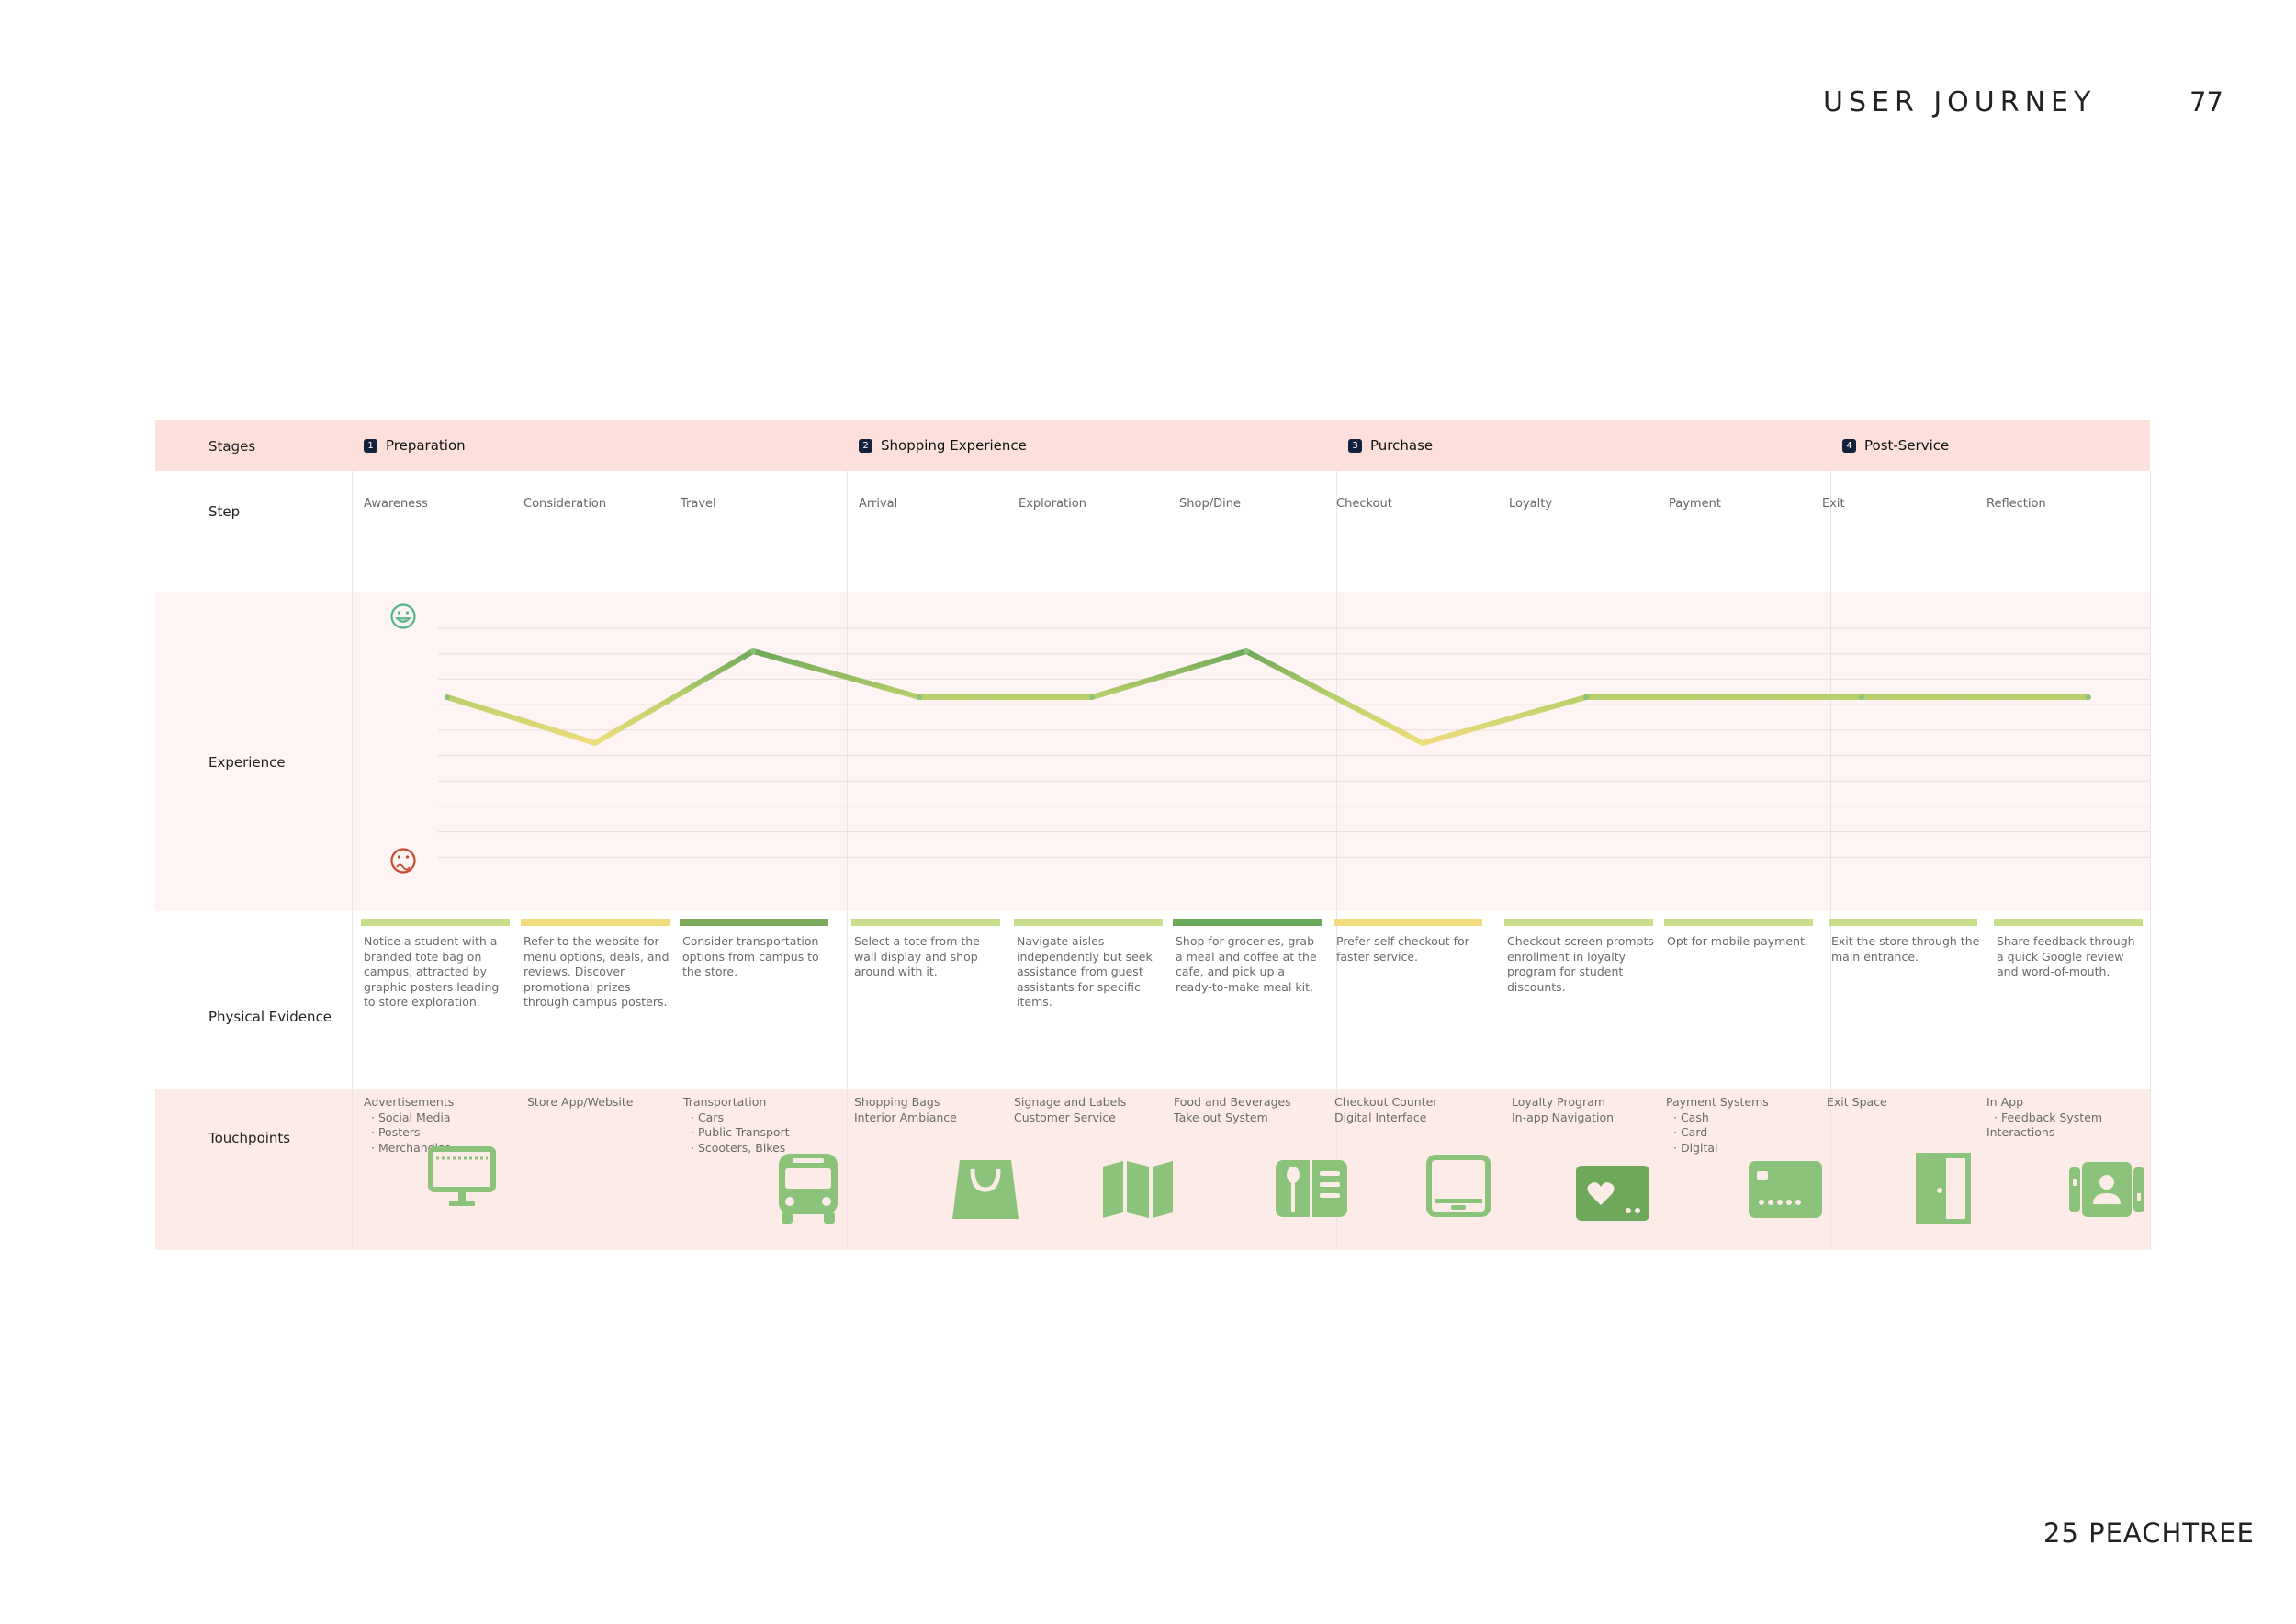 The height and width of the screenshot is (1624, 2296). Describe the element at coordinates (1717, 1102) in the screenshot. I see `touchpoint-label: Payment Systems` at that location.